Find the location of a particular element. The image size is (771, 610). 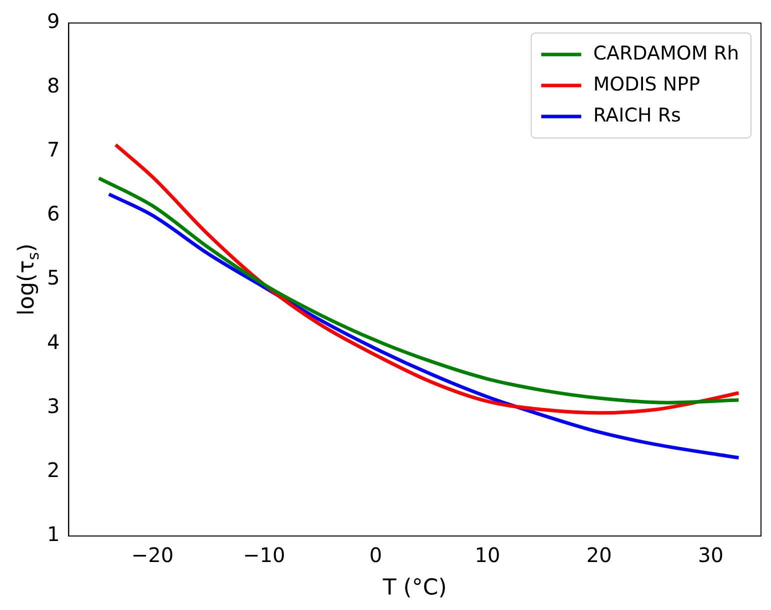

y-tick-label: 4 is located at coordinates (53, 342).